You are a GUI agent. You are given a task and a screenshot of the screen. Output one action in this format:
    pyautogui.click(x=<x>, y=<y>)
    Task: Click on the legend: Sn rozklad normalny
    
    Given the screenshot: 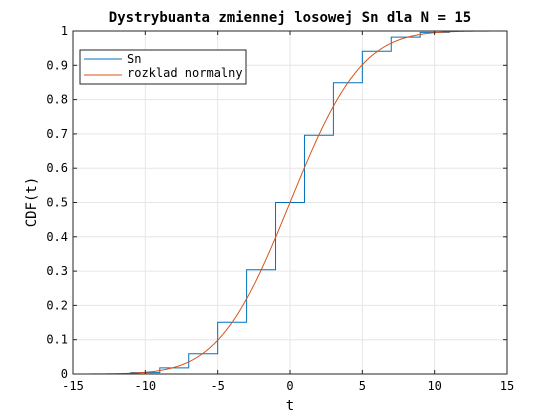 What is the action you would take?
    pyautogui.click(x=163, y=67)
    